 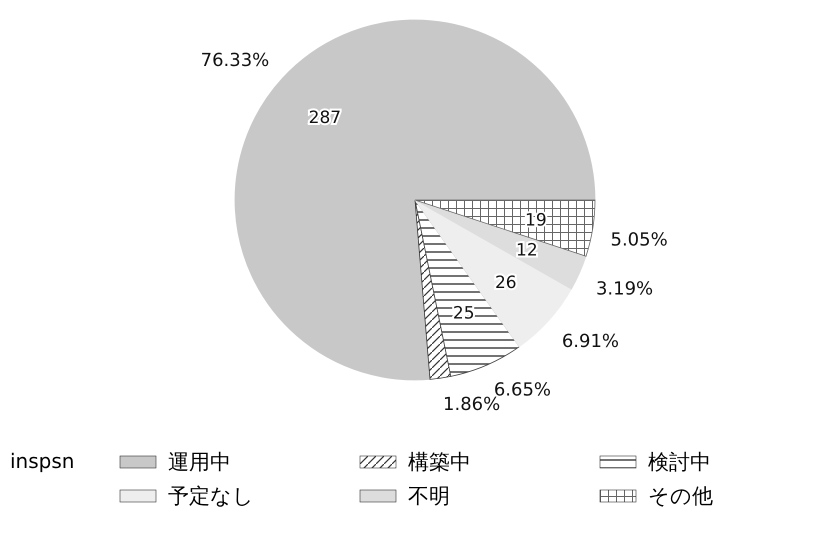 What do you see at coordinates (639, 239) in the screenshot?
I see `text: 5.05%` at bounding box center [639, 239].